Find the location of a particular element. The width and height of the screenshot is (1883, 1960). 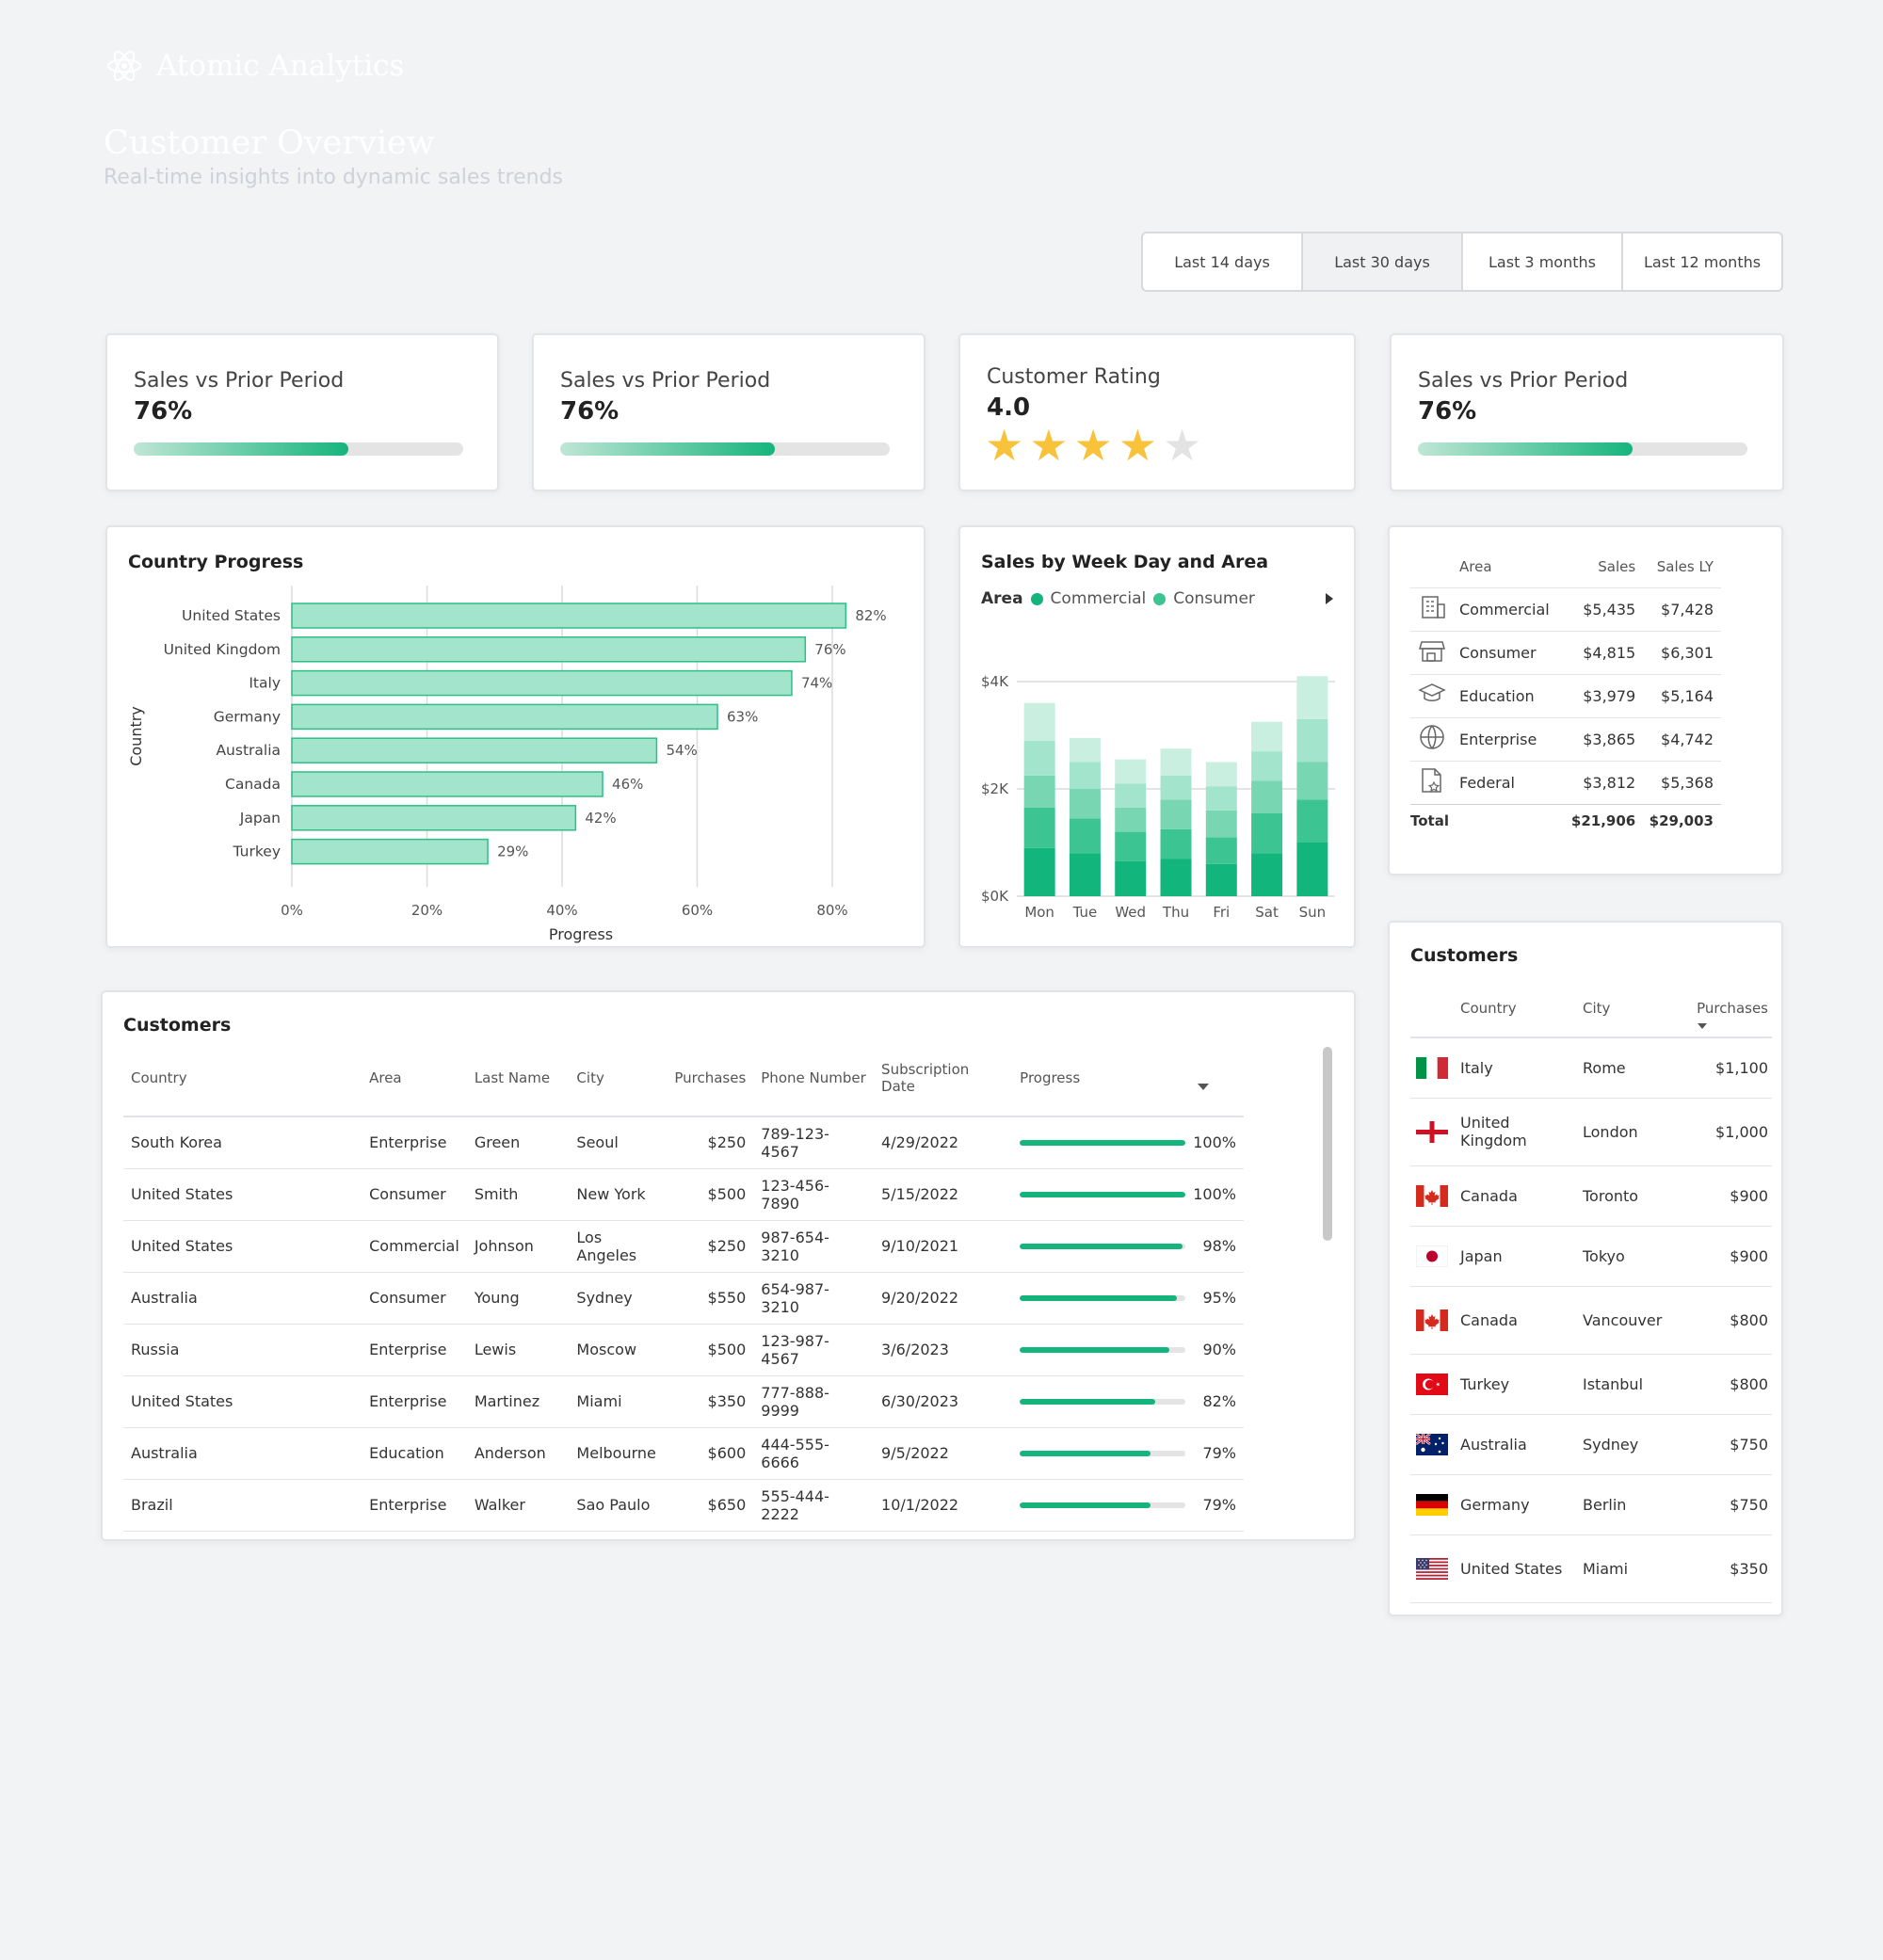

cell-area: Commercial is located at coordinates (414, 1246).